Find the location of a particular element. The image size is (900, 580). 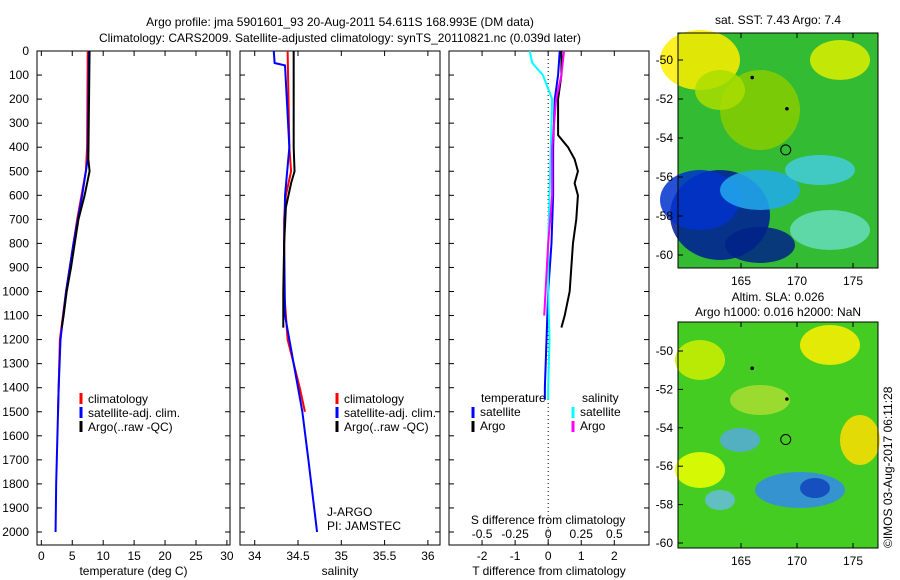

y-tick-label: -54 is located at coordinates (665, 428).